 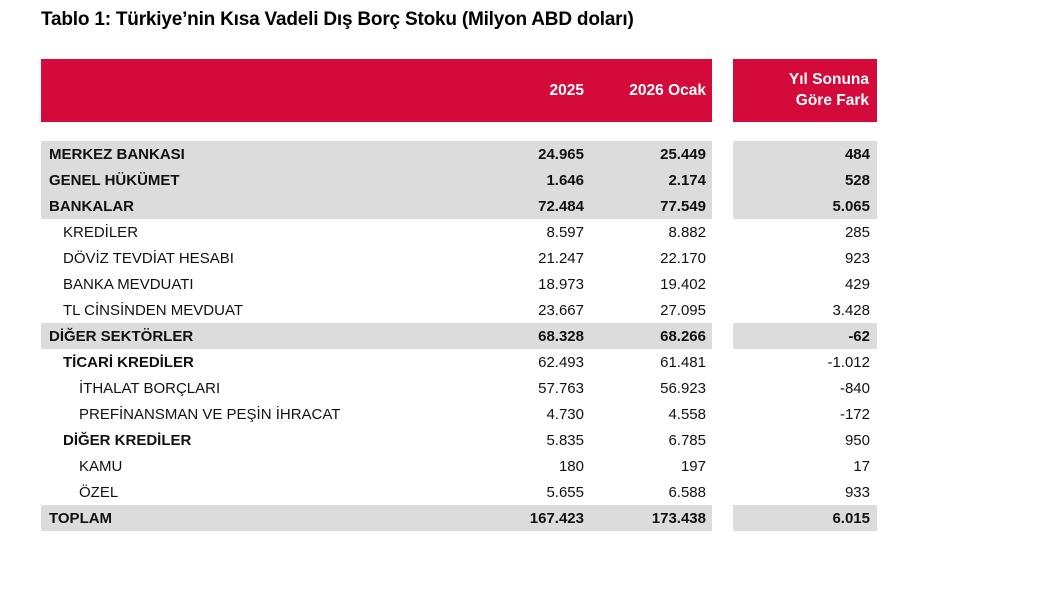 What do you see at coordinates (128, 284) in the screenshot?
I see `row-label: BANKA MEVDUATI` at bounding box center [128, 284].